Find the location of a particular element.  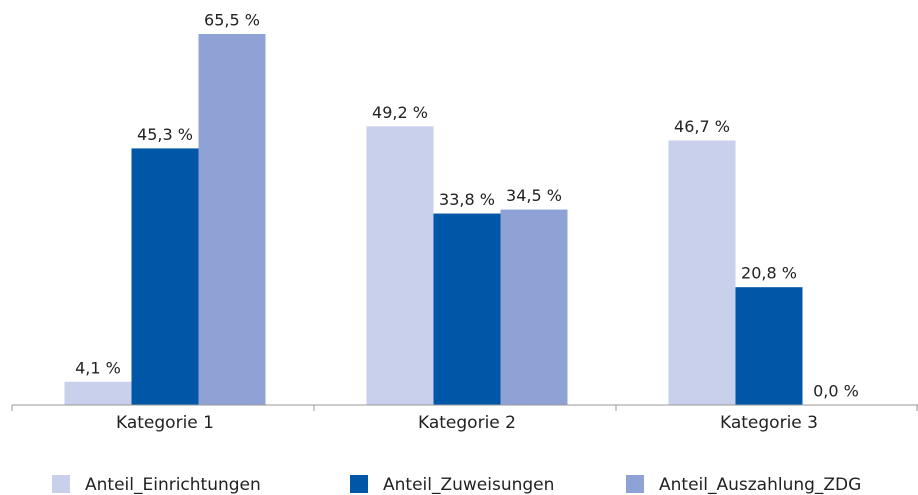

value-label: 33,8 % is located at coordinates (467, 199).